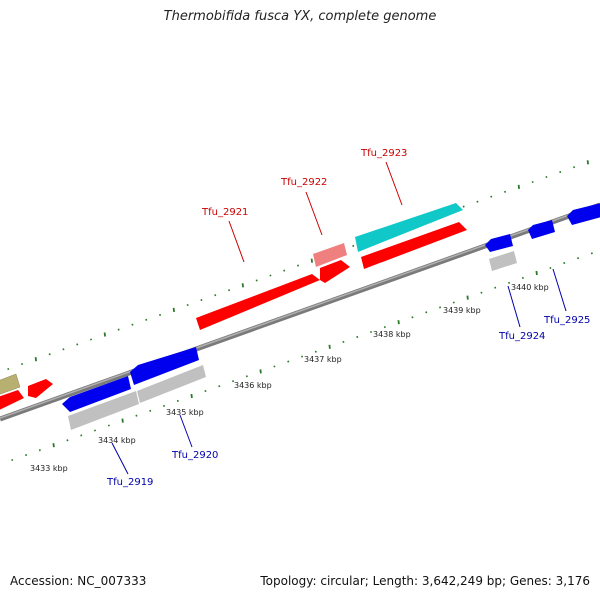  What do you see at coordinates (40, 388) in the screenshot?
I see `feature-red-small-left` at bounding box center [40, 388].